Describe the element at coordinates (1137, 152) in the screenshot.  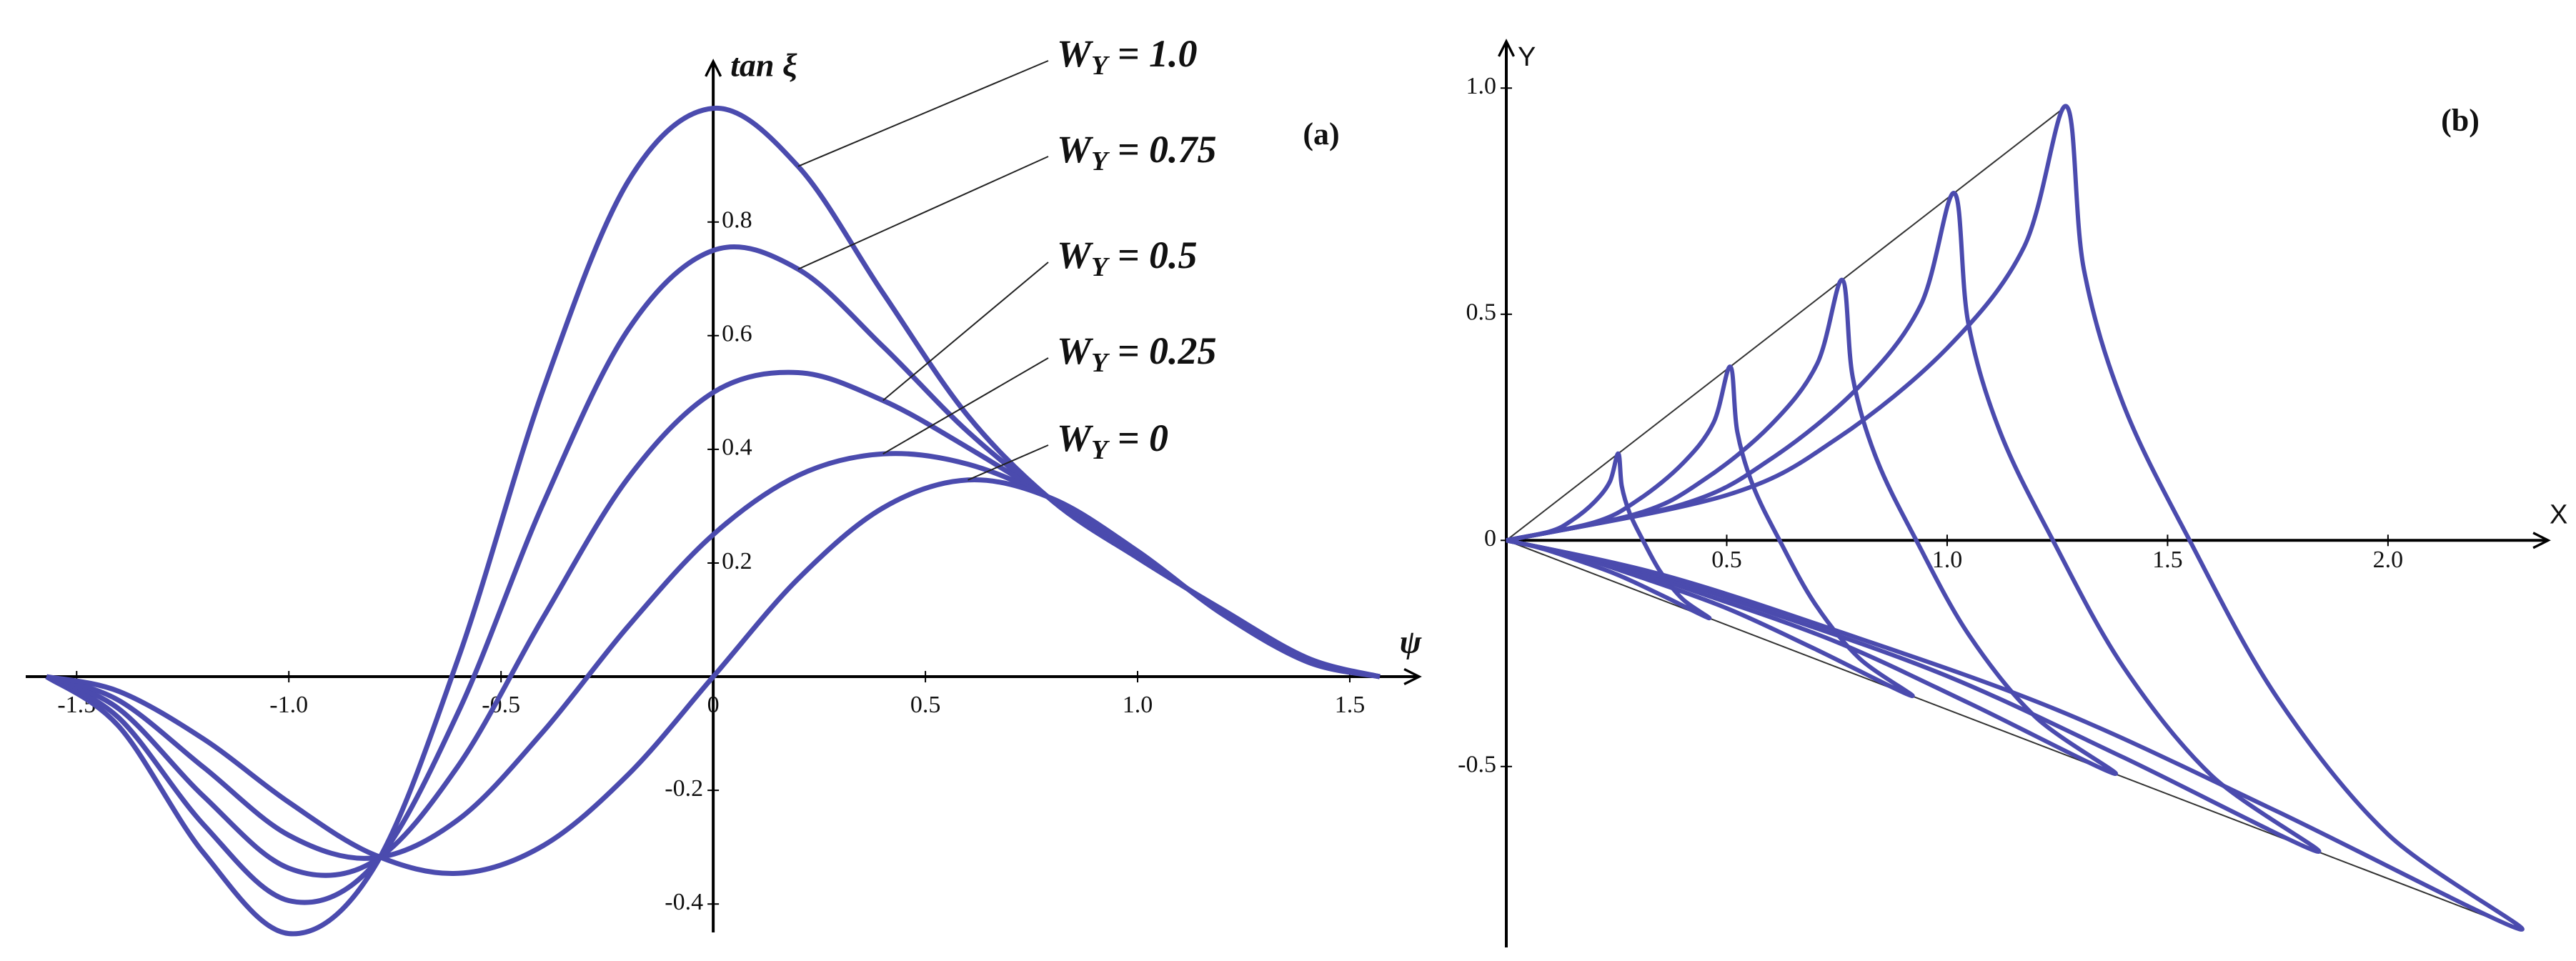
I see `series-label: WY = 0.75` at that location.